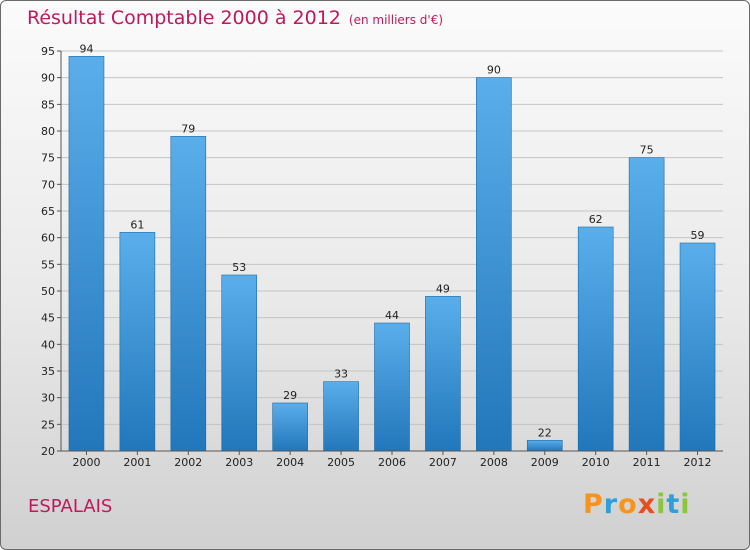 This screenshot has width=750, height=550. I want to click on value-label-2012: 59, so click(698, 235).